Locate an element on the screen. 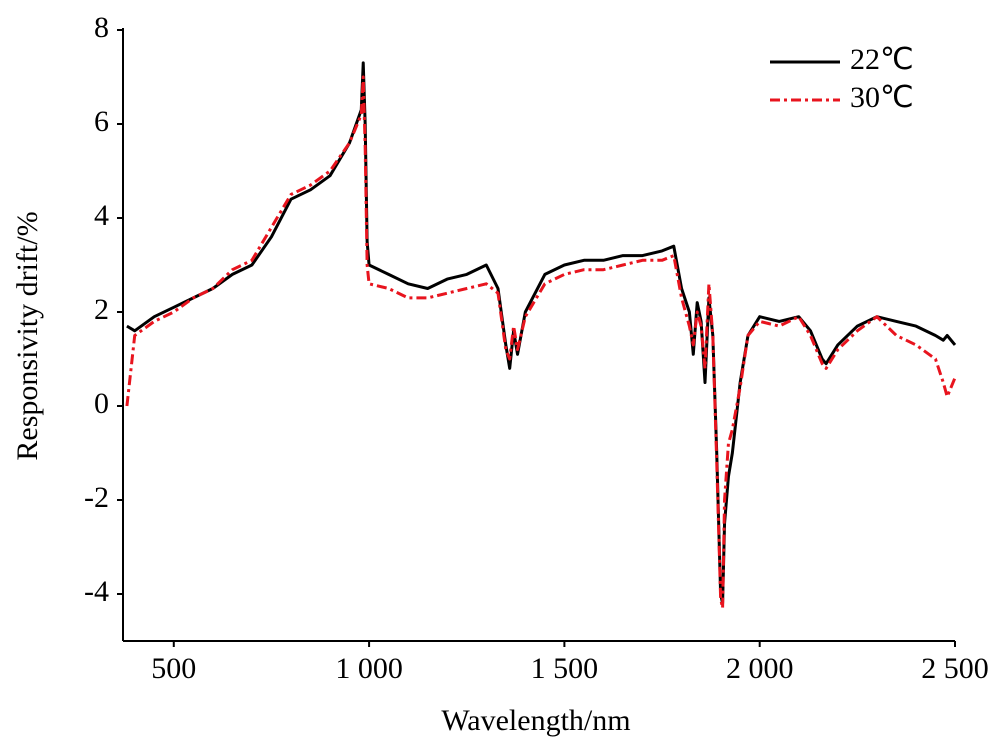 The width and height of the screenshot is (1000, 754). y-tick-label: 0 is located at coordinates (101, 403).